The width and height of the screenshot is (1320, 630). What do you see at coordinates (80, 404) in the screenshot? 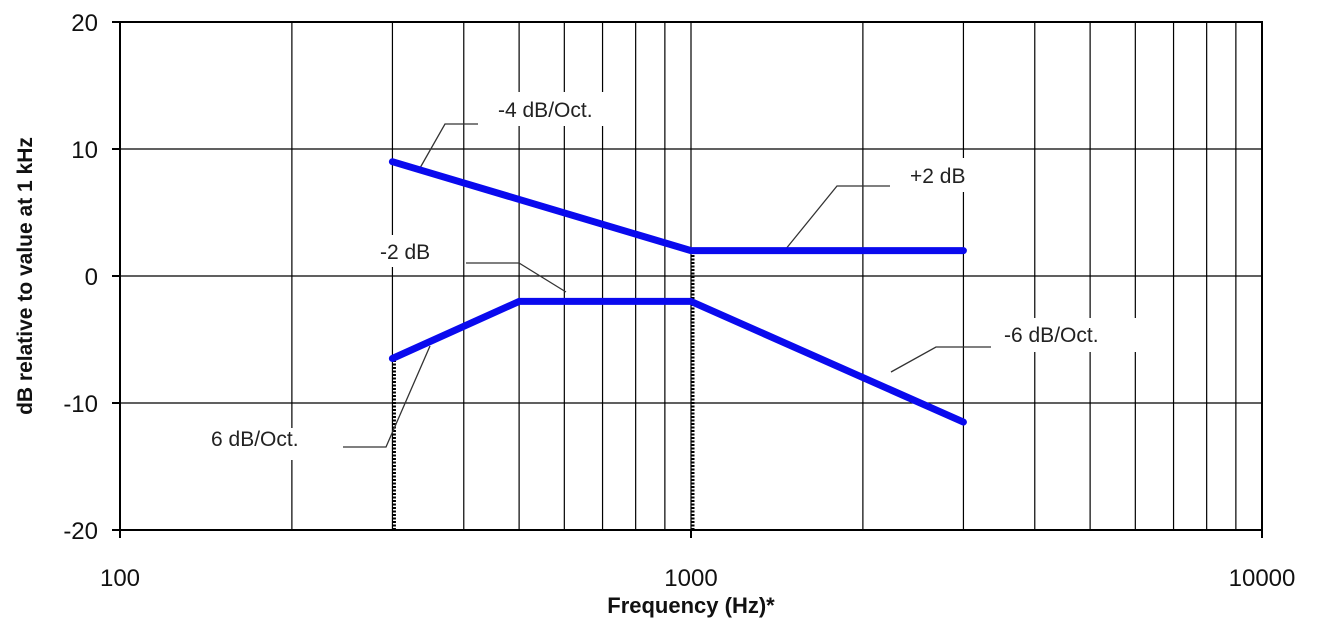
I see `y-tick-label: -10` at bounding box center [80, 404].